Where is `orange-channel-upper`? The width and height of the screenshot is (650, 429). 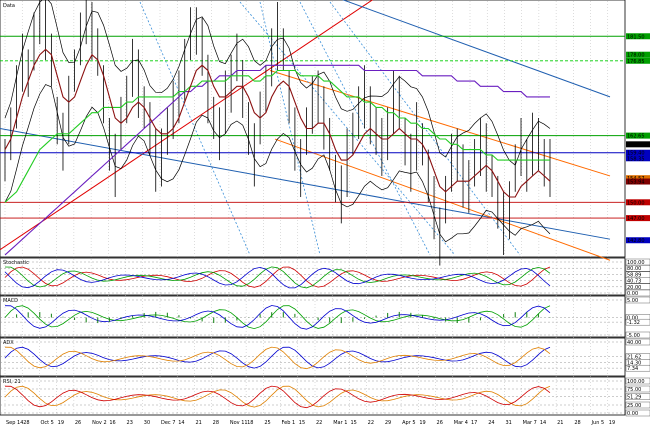
orange-channel-upper is located at coordinates (440, 123).